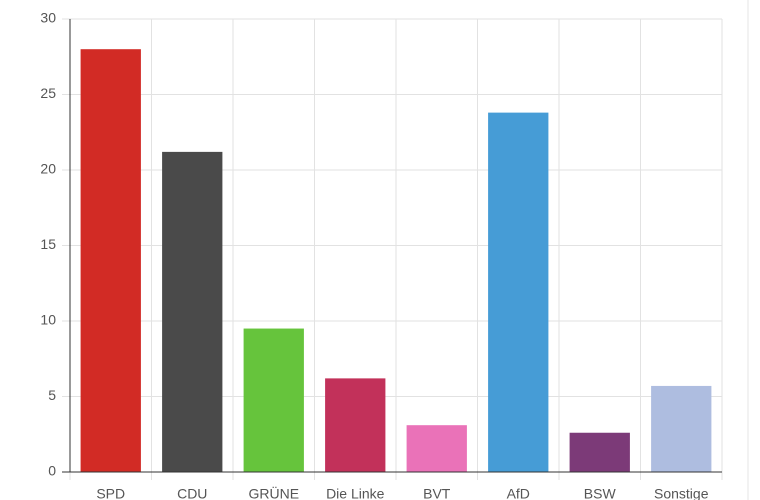 The image size is (760, 500). Describe the element at coordinates (192, 493) in the screenshot. I see `x-tick-label: CDU` at that location.